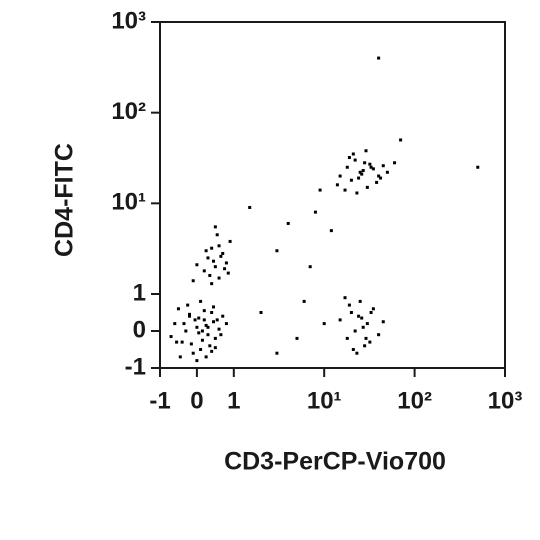 The height and width of the screenshot is (540, 540). What do you see at coordinates (505, 400) in the screenshot?
I see `x-tick-label: 10³` at bounding box center [505, 400].